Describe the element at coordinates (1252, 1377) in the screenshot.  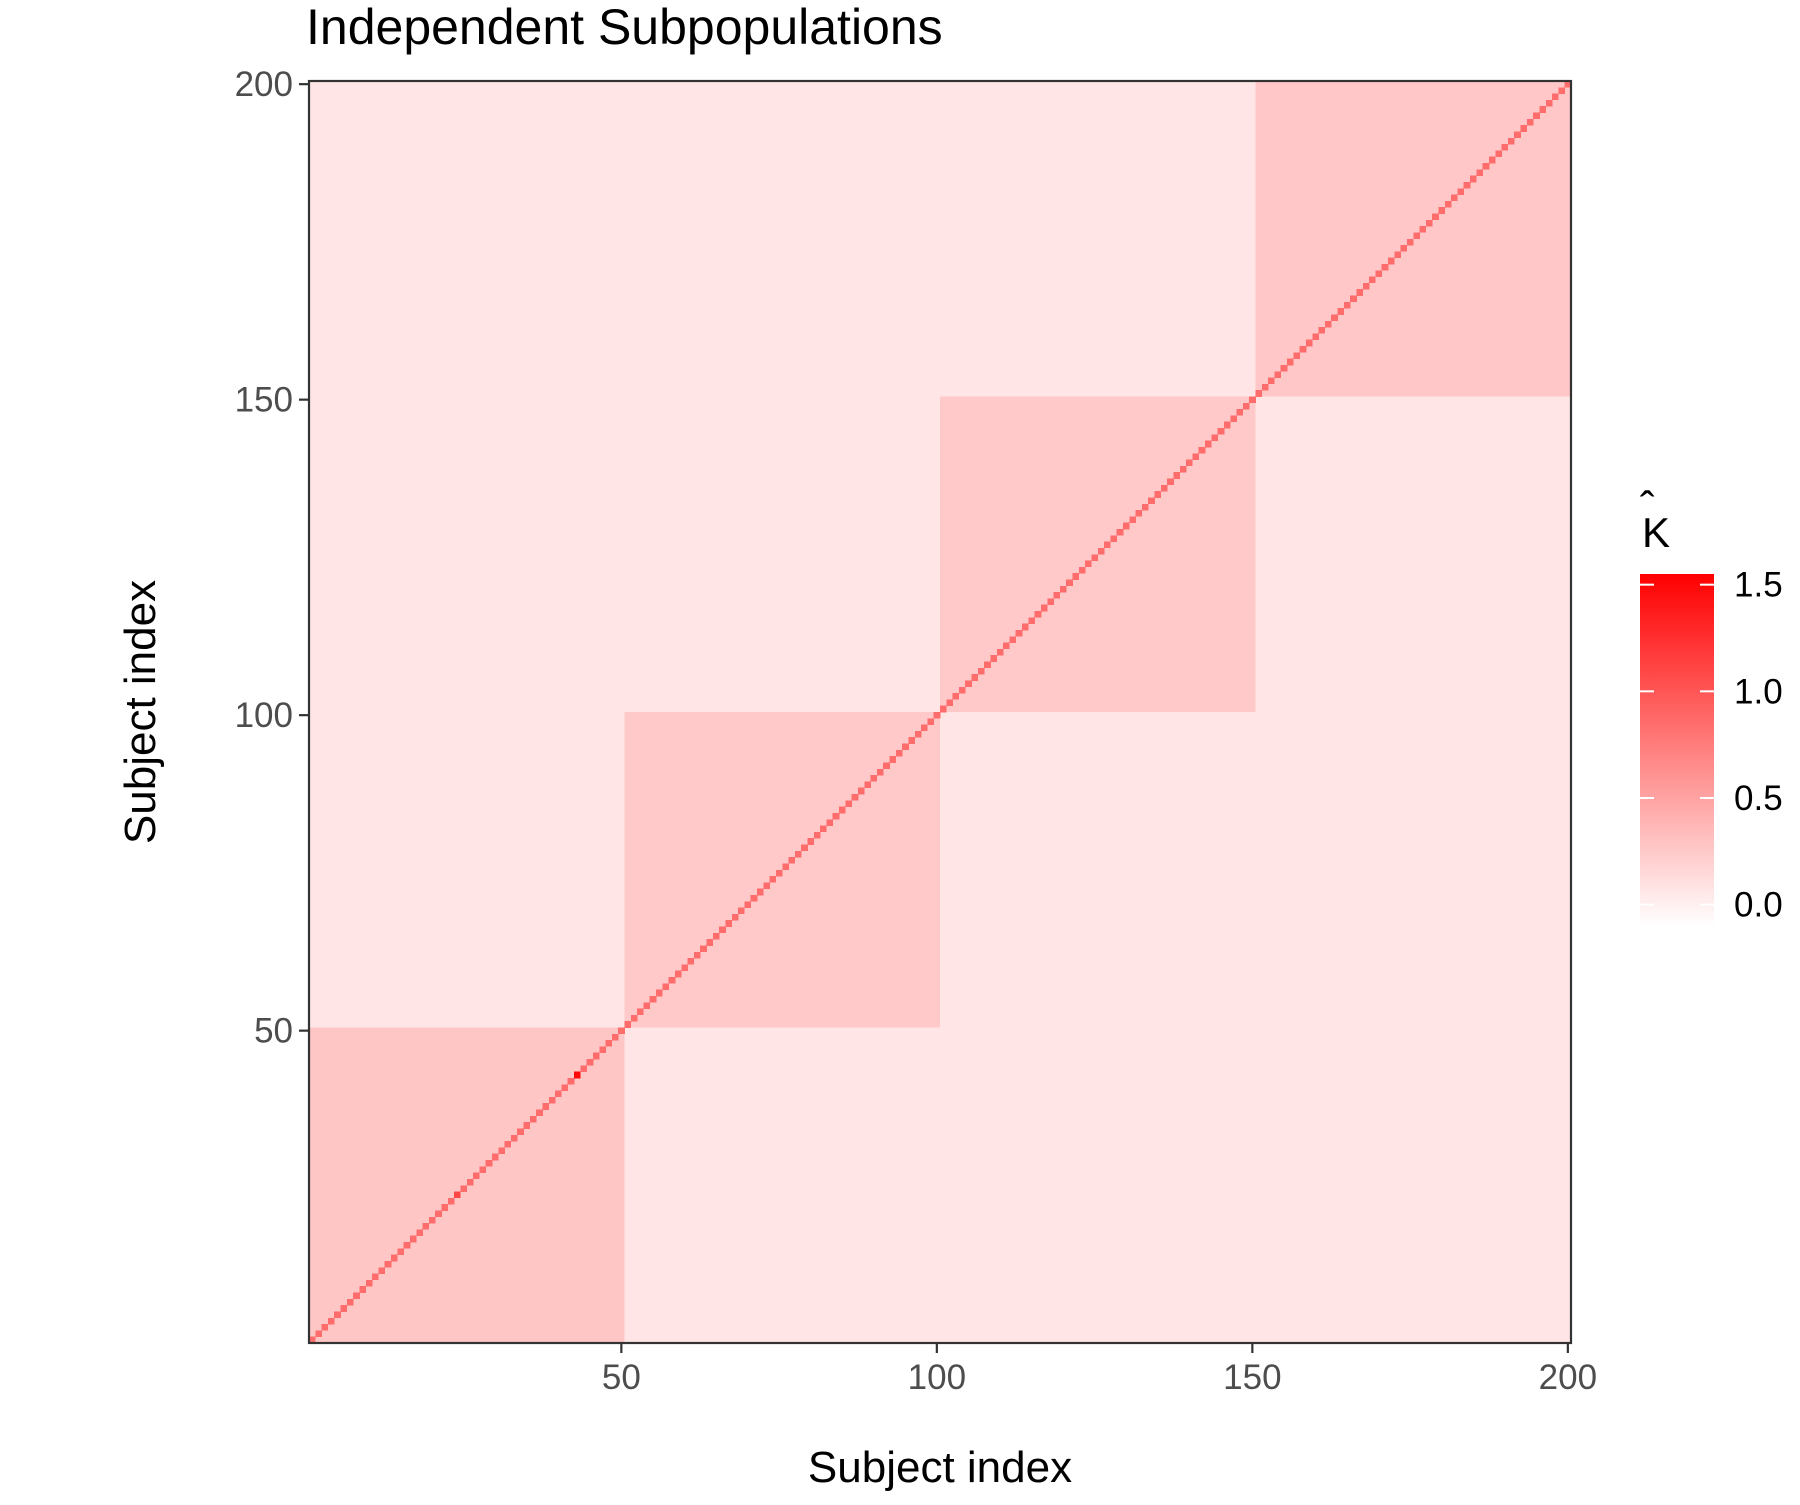
I see `x-tick-label: 150` at that location.